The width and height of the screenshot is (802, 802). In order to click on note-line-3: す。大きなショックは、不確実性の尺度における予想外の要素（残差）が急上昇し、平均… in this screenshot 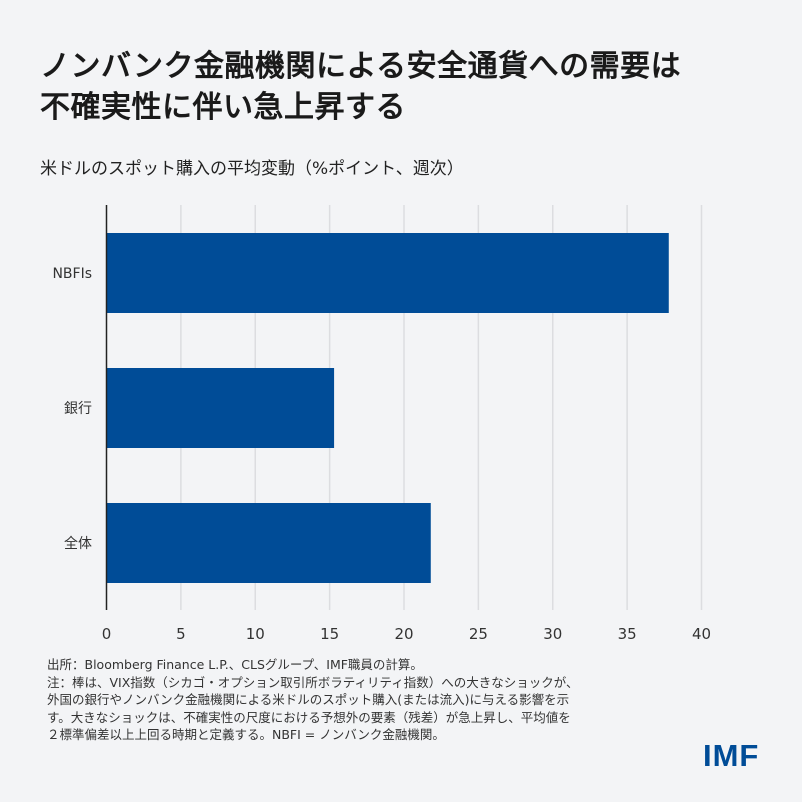, I will do `click(309, 717)`.